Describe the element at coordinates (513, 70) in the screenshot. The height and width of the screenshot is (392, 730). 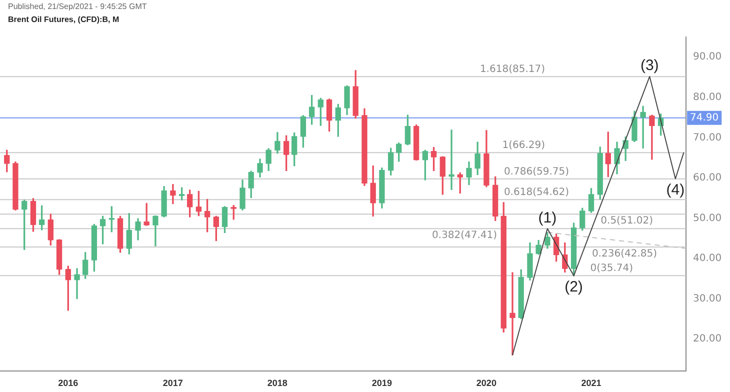
I see `ref-line-label: 1.618(85.17)` at that location.